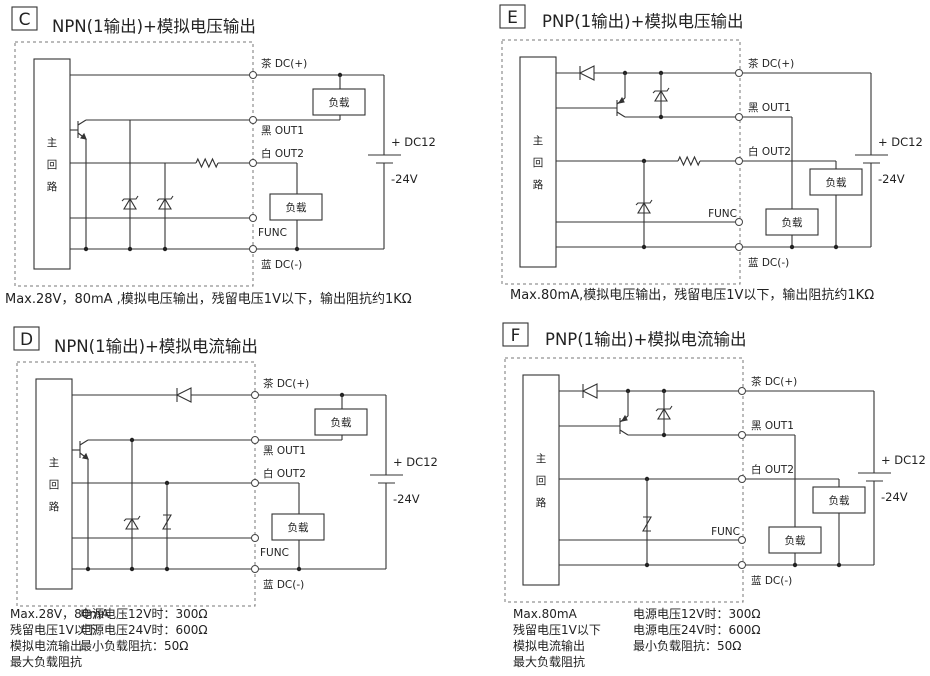  I want to click on main-circuit-label: 路, so click(52, 186).